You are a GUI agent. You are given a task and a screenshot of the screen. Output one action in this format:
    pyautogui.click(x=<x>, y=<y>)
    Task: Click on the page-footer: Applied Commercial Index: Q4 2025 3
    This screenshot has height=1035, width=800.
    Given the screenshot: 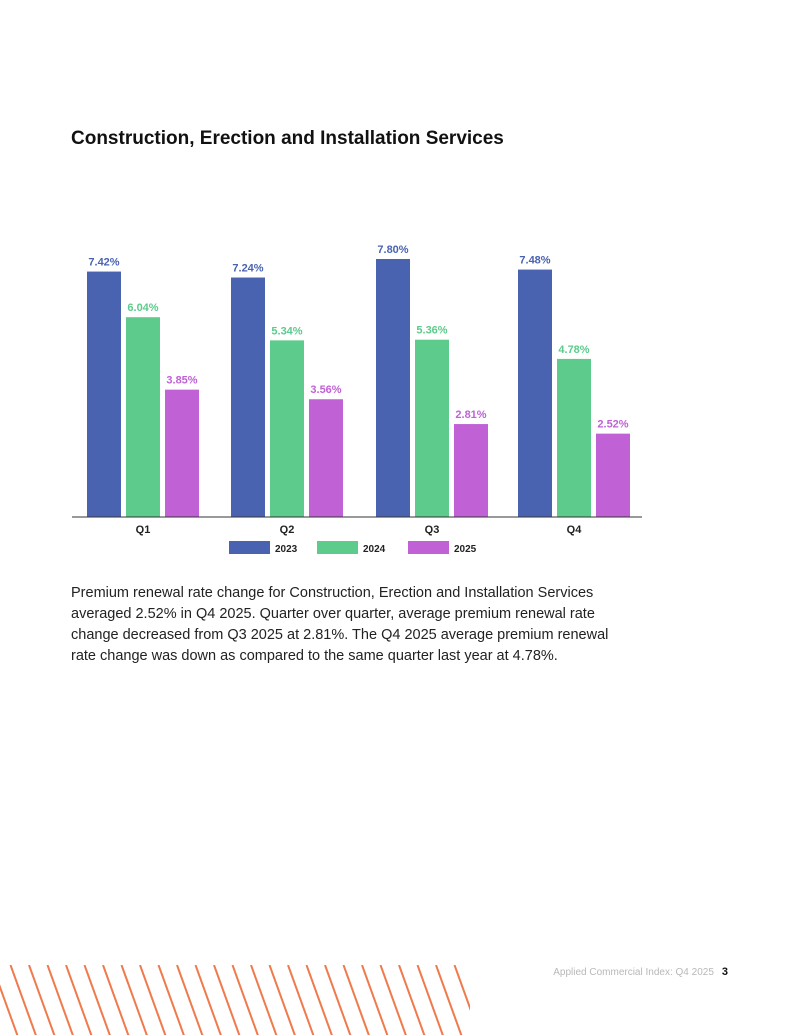 What is the action you would take?
    pyautogui.click(x=640, y=972)
    